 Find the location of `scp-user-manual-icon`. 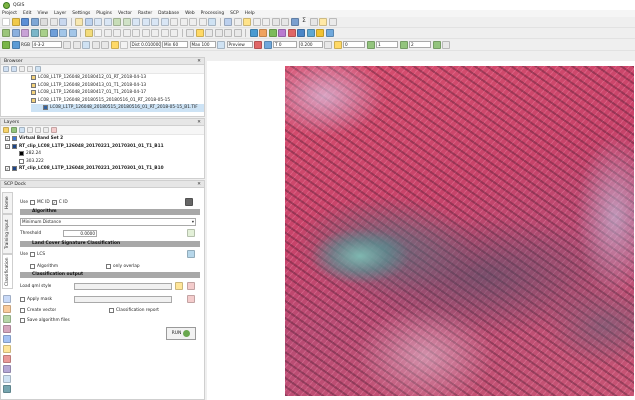

scp-user-manual-icon is located at coordinates (320, 33).